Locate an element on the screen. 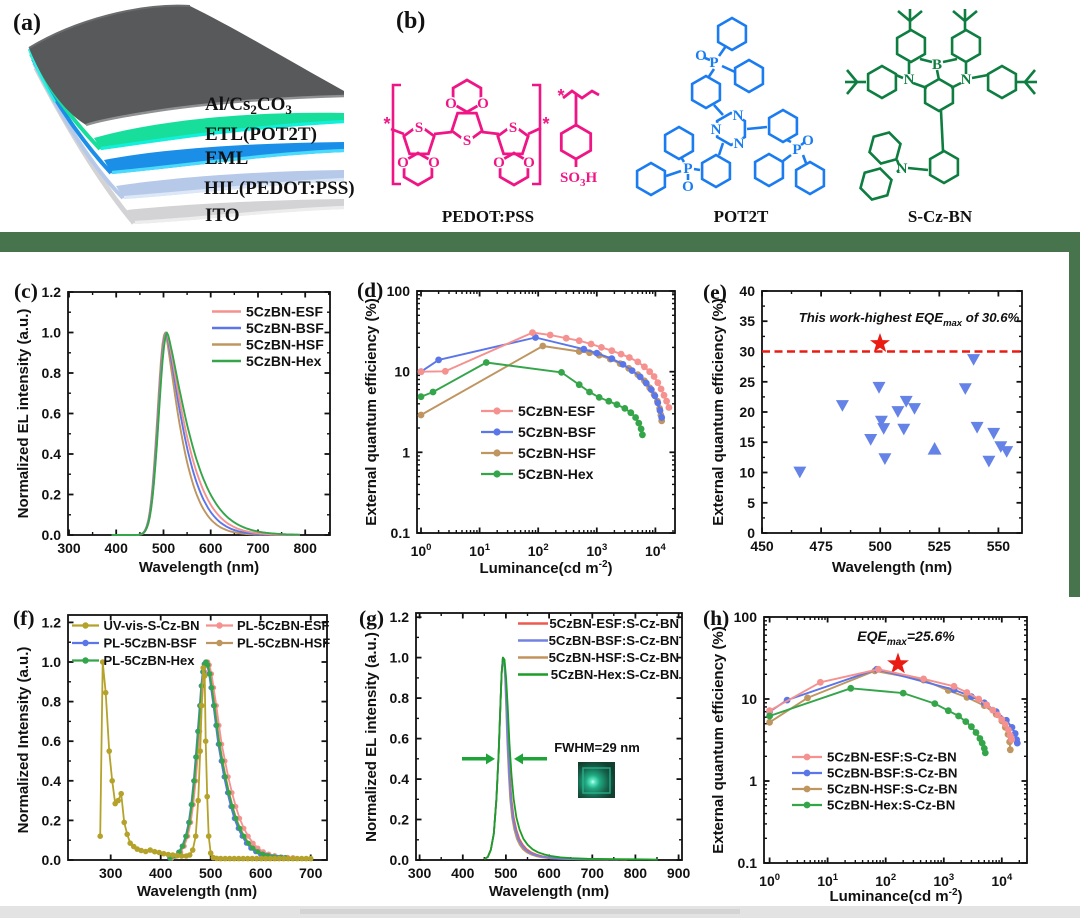 This screenshot has height=923, width=1080. svg-text: PEDOT:PSS is located at coordinates (488, 216).